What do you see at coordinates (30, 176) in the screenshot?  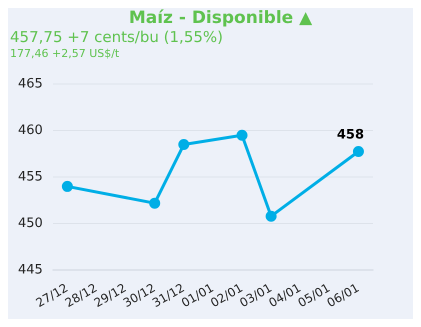 I see `y-tick-label: 455` at bounding box center [30, 176].